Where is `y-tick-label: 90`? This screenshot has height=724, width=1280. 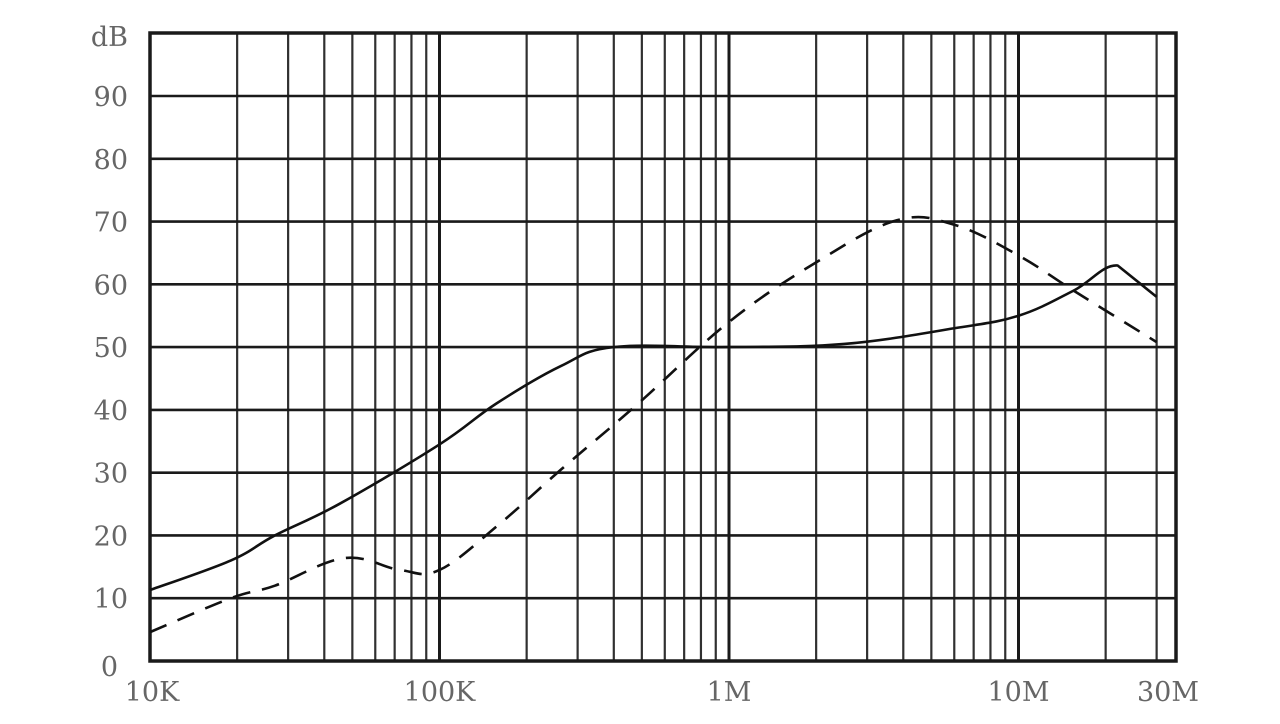
y-tick-label: 90 is located at coordinates (111, 97).